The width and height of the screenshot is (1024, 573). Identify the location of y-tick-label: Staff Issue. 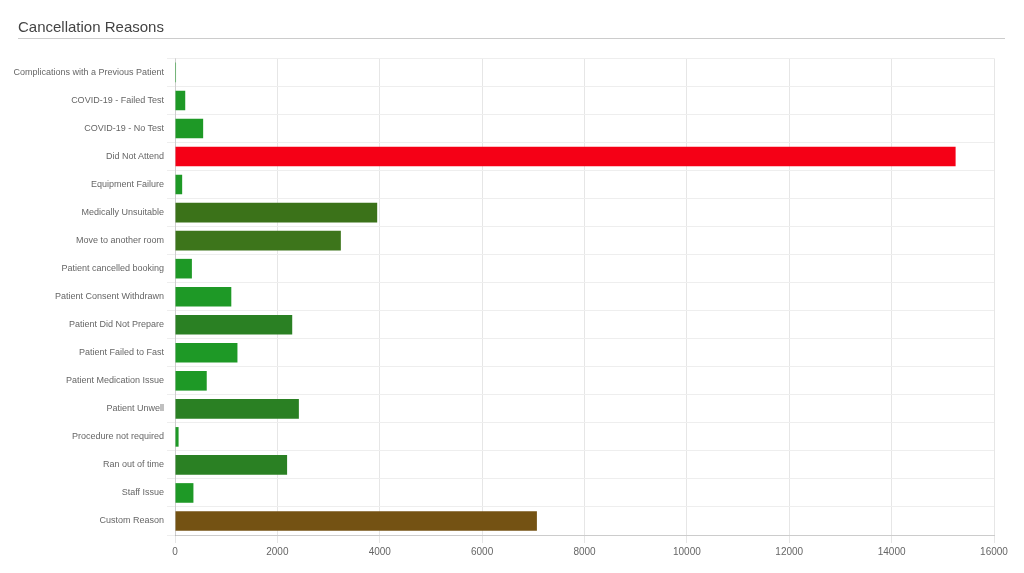
(142, 492).